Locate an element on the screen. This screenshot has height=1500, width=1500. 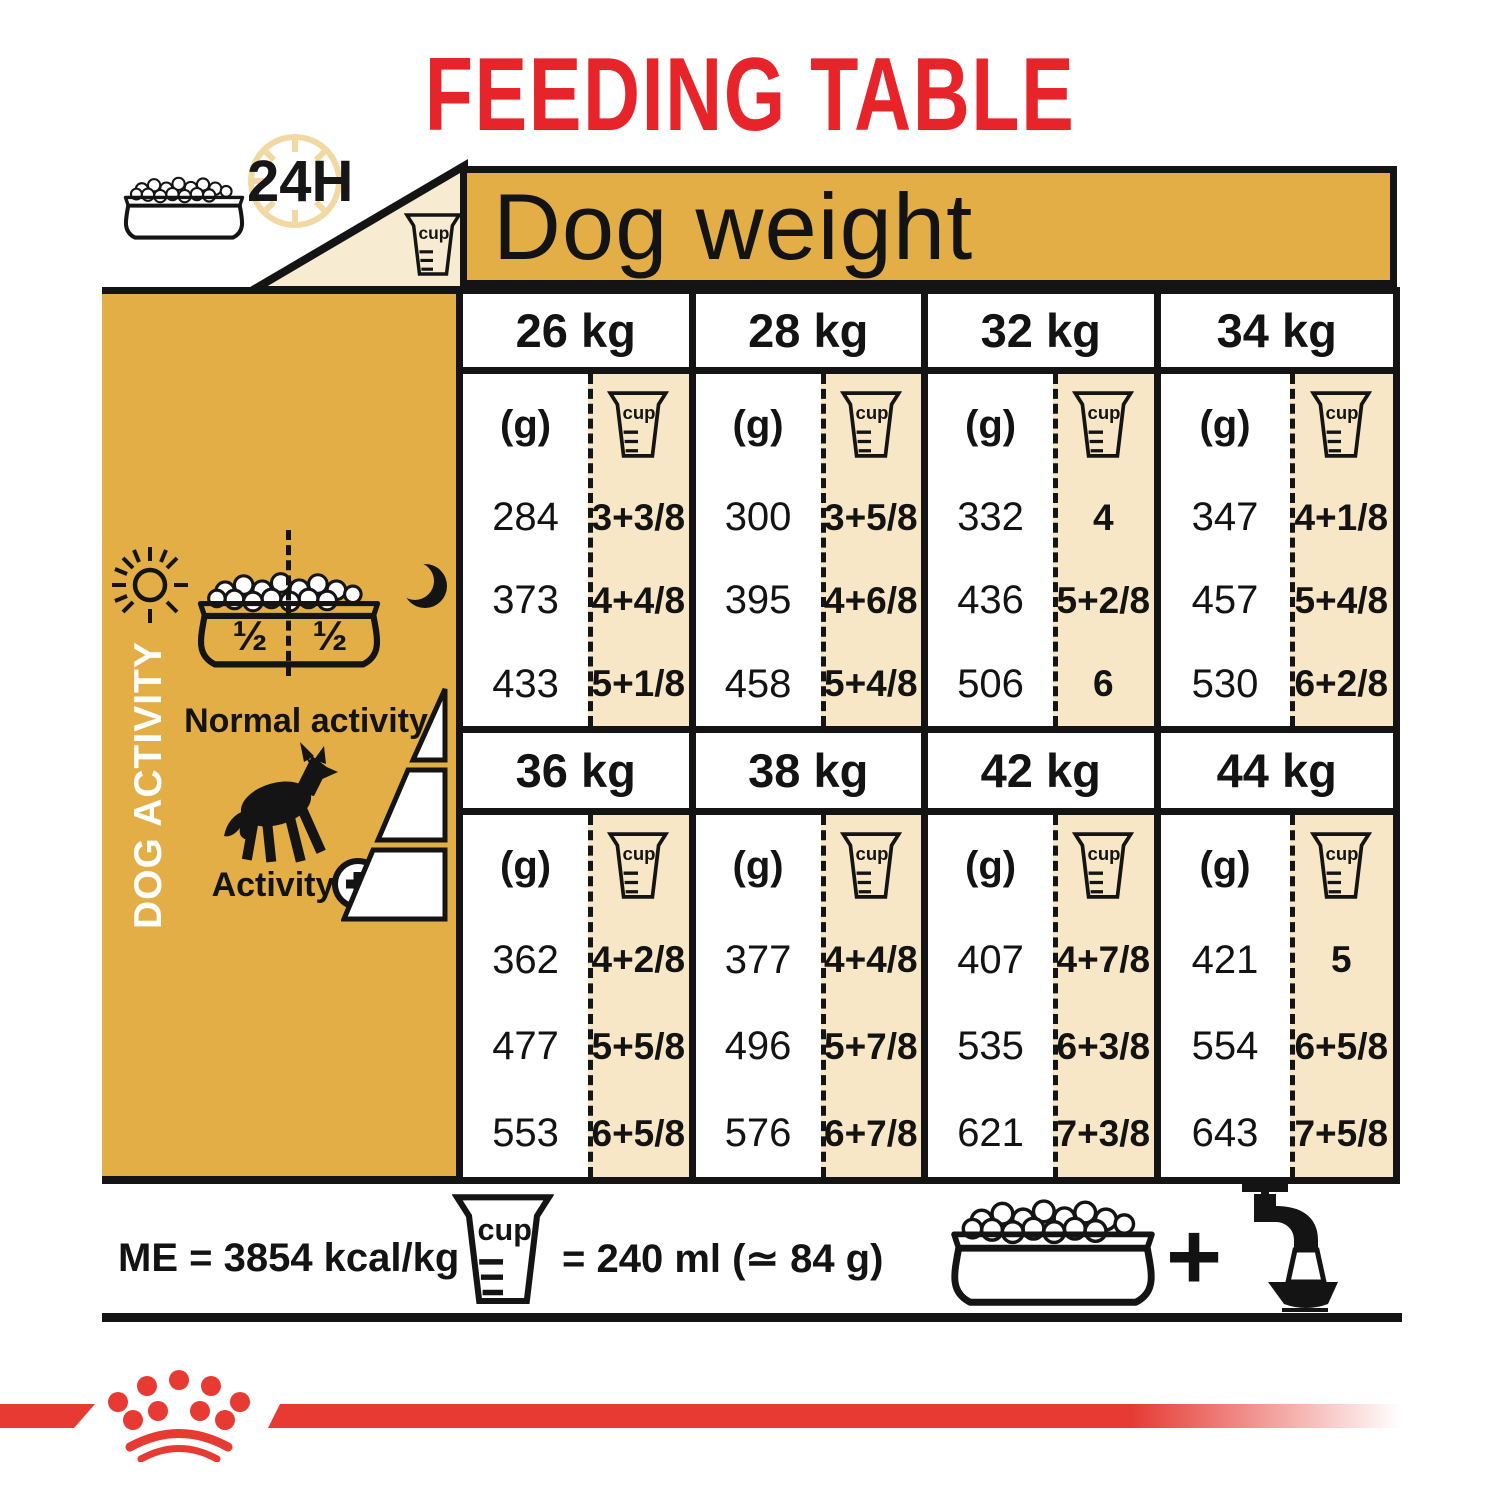
grams-value: 530 is located at coordinates (1225, 683).